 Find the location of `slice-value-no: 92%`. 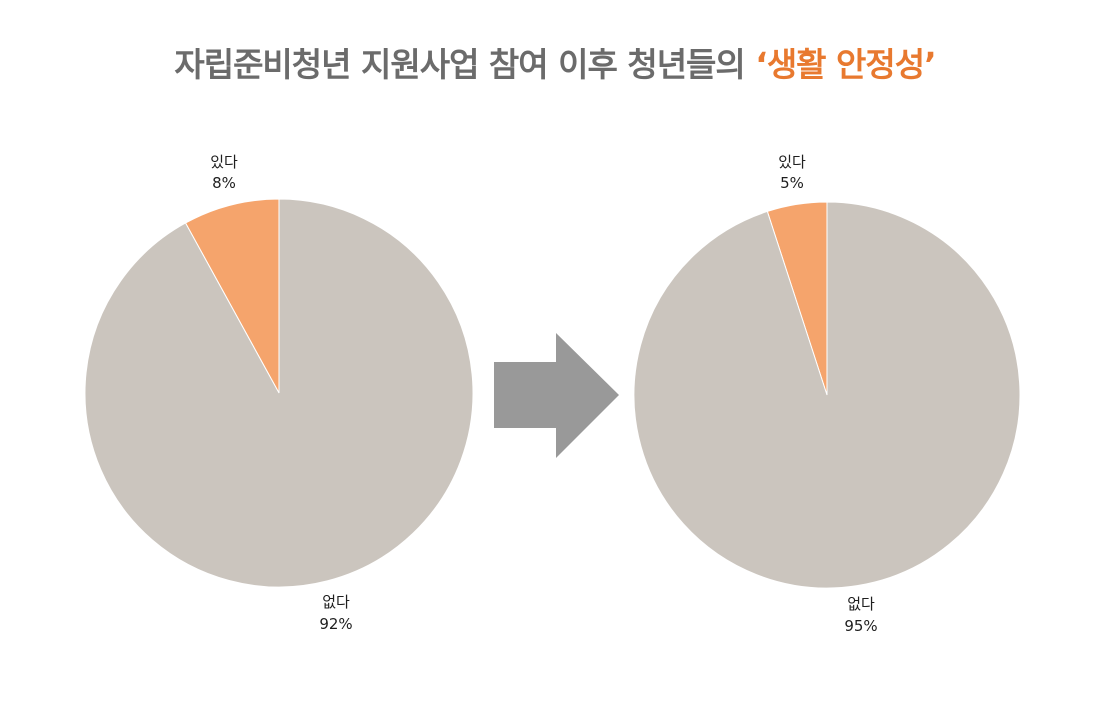

slice-value-no: 92% is located at coordinates (335, 624).